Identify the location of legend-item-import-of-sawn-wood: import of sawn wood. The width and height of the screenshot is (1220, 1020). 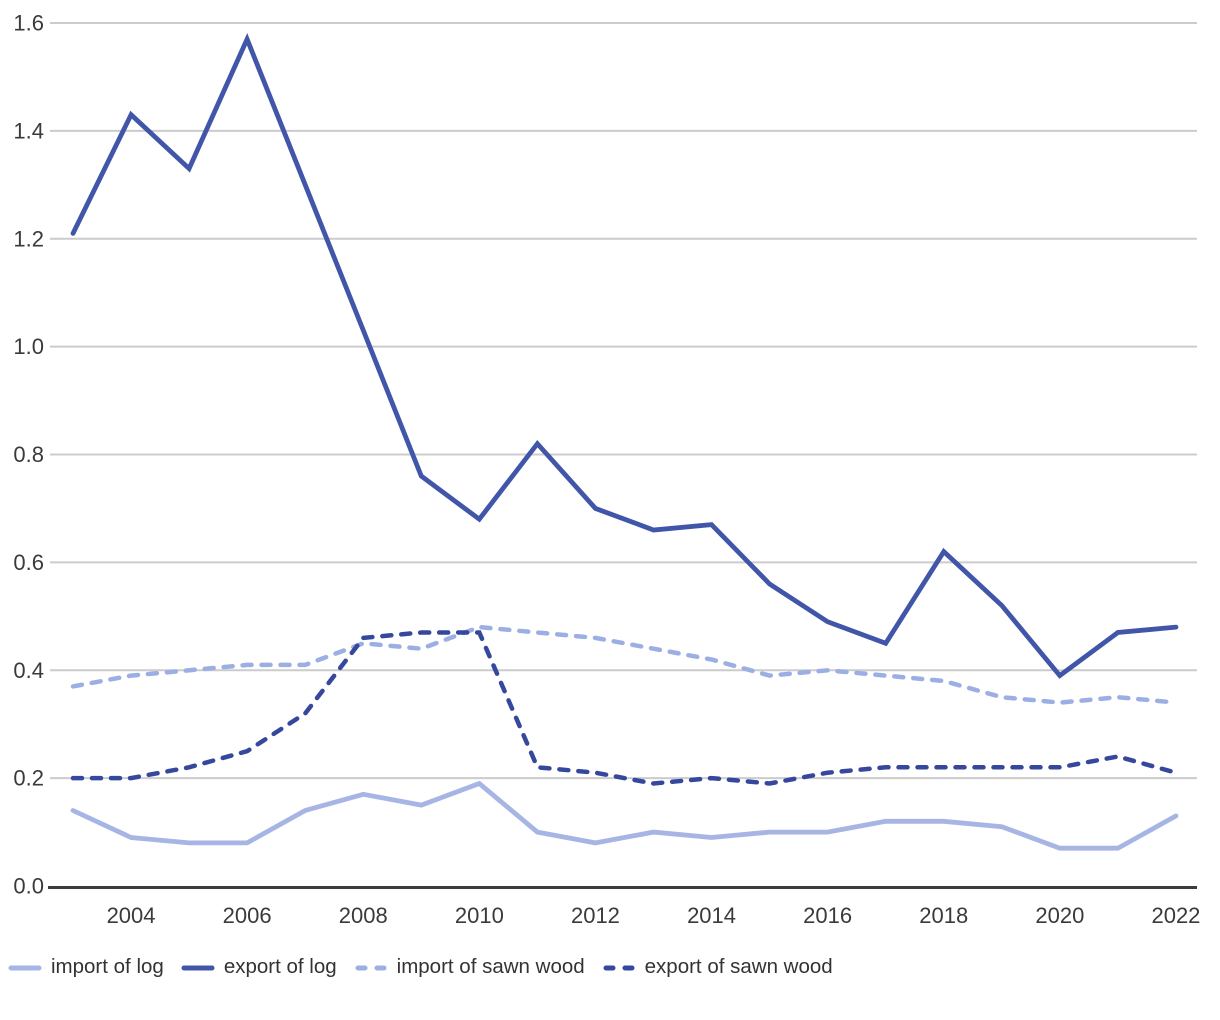
(469, 967).